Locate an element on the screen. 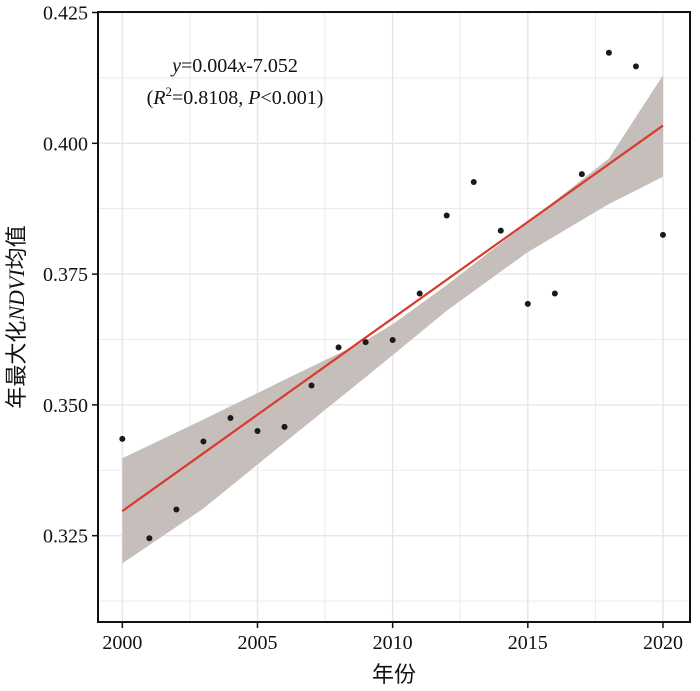 This screenshot has height=691, width=700. x-tick-label: 2015 is located at coordinates (528, 643).